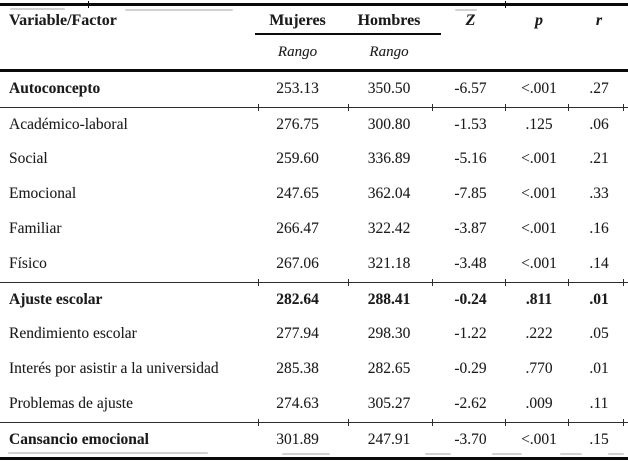 This screenshot has width=628, height=465. What do you see at coordinates (389, 404) in the screenshot?
I see `cell-hombres-rango: 305.27` at bounding box center [389, 404].